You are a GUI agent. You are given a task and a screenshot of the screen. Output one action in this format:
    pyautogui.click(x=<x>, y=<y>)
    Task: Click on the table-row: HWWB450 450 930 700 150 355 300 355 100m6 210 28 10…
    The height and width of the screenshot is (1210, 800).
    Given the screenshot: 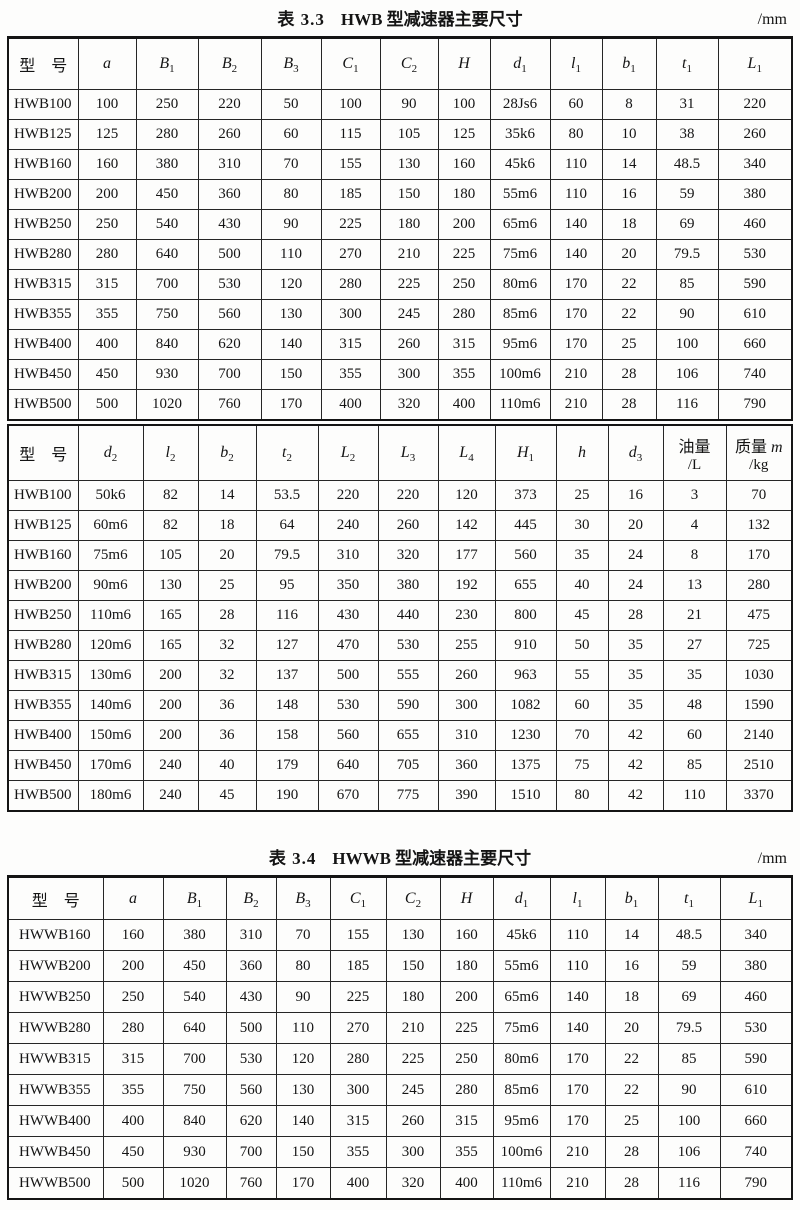 What is the action you would take?
    pyautogui.click(x=400, y=1152)
    